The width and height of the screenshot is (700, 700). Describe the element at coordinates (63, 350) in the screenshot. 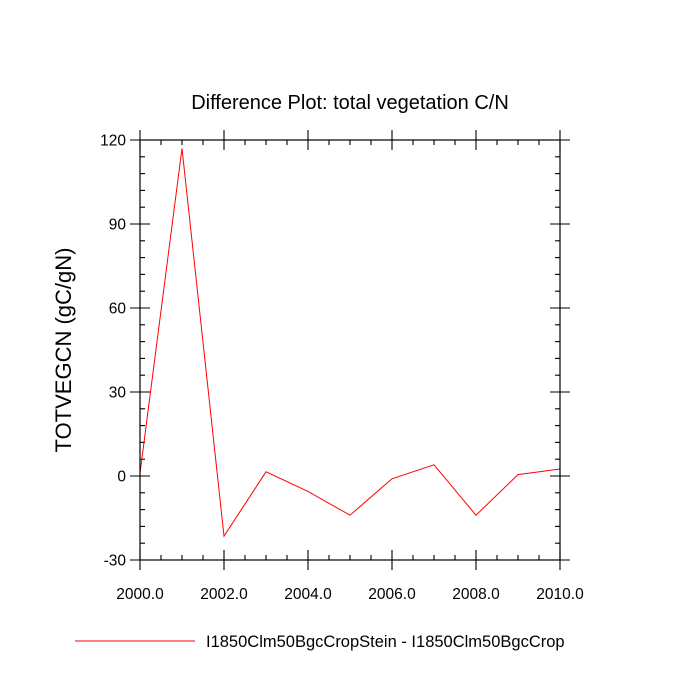

I see `y-axis-label: TOTVEGCN (gC/gN)` at that location.